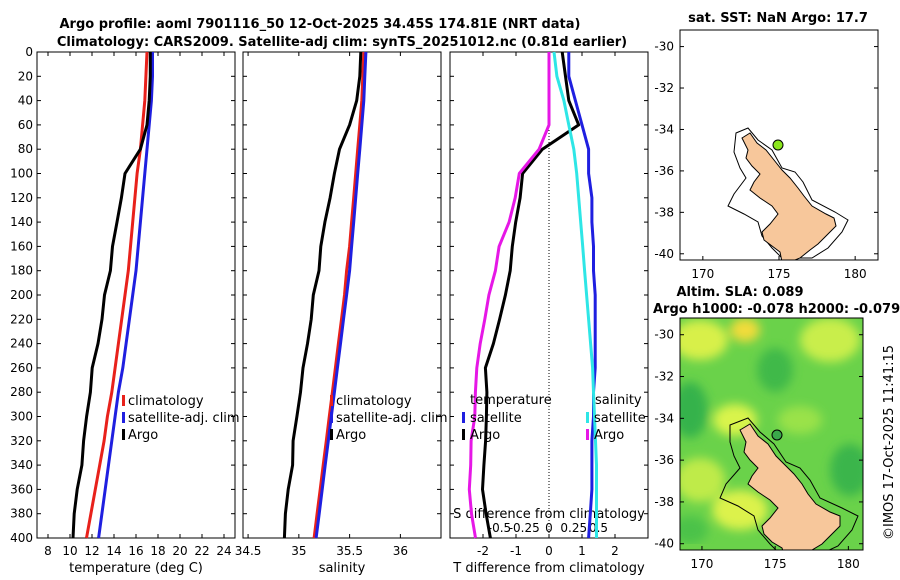 This screenshot has width=900, height=580. I want to click on series-line-sal_argo, so click(509, 295).